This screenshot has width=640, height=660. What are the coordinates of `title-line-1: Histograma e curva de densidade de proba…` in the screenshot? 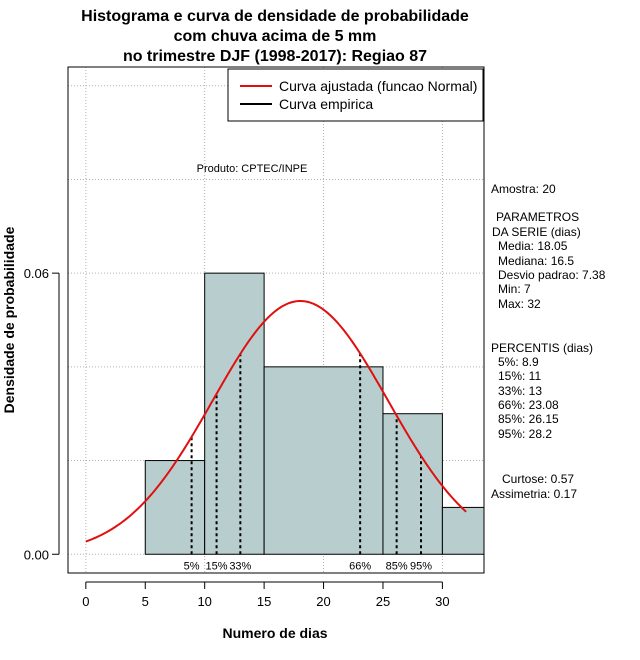 It's located at (275, 16).